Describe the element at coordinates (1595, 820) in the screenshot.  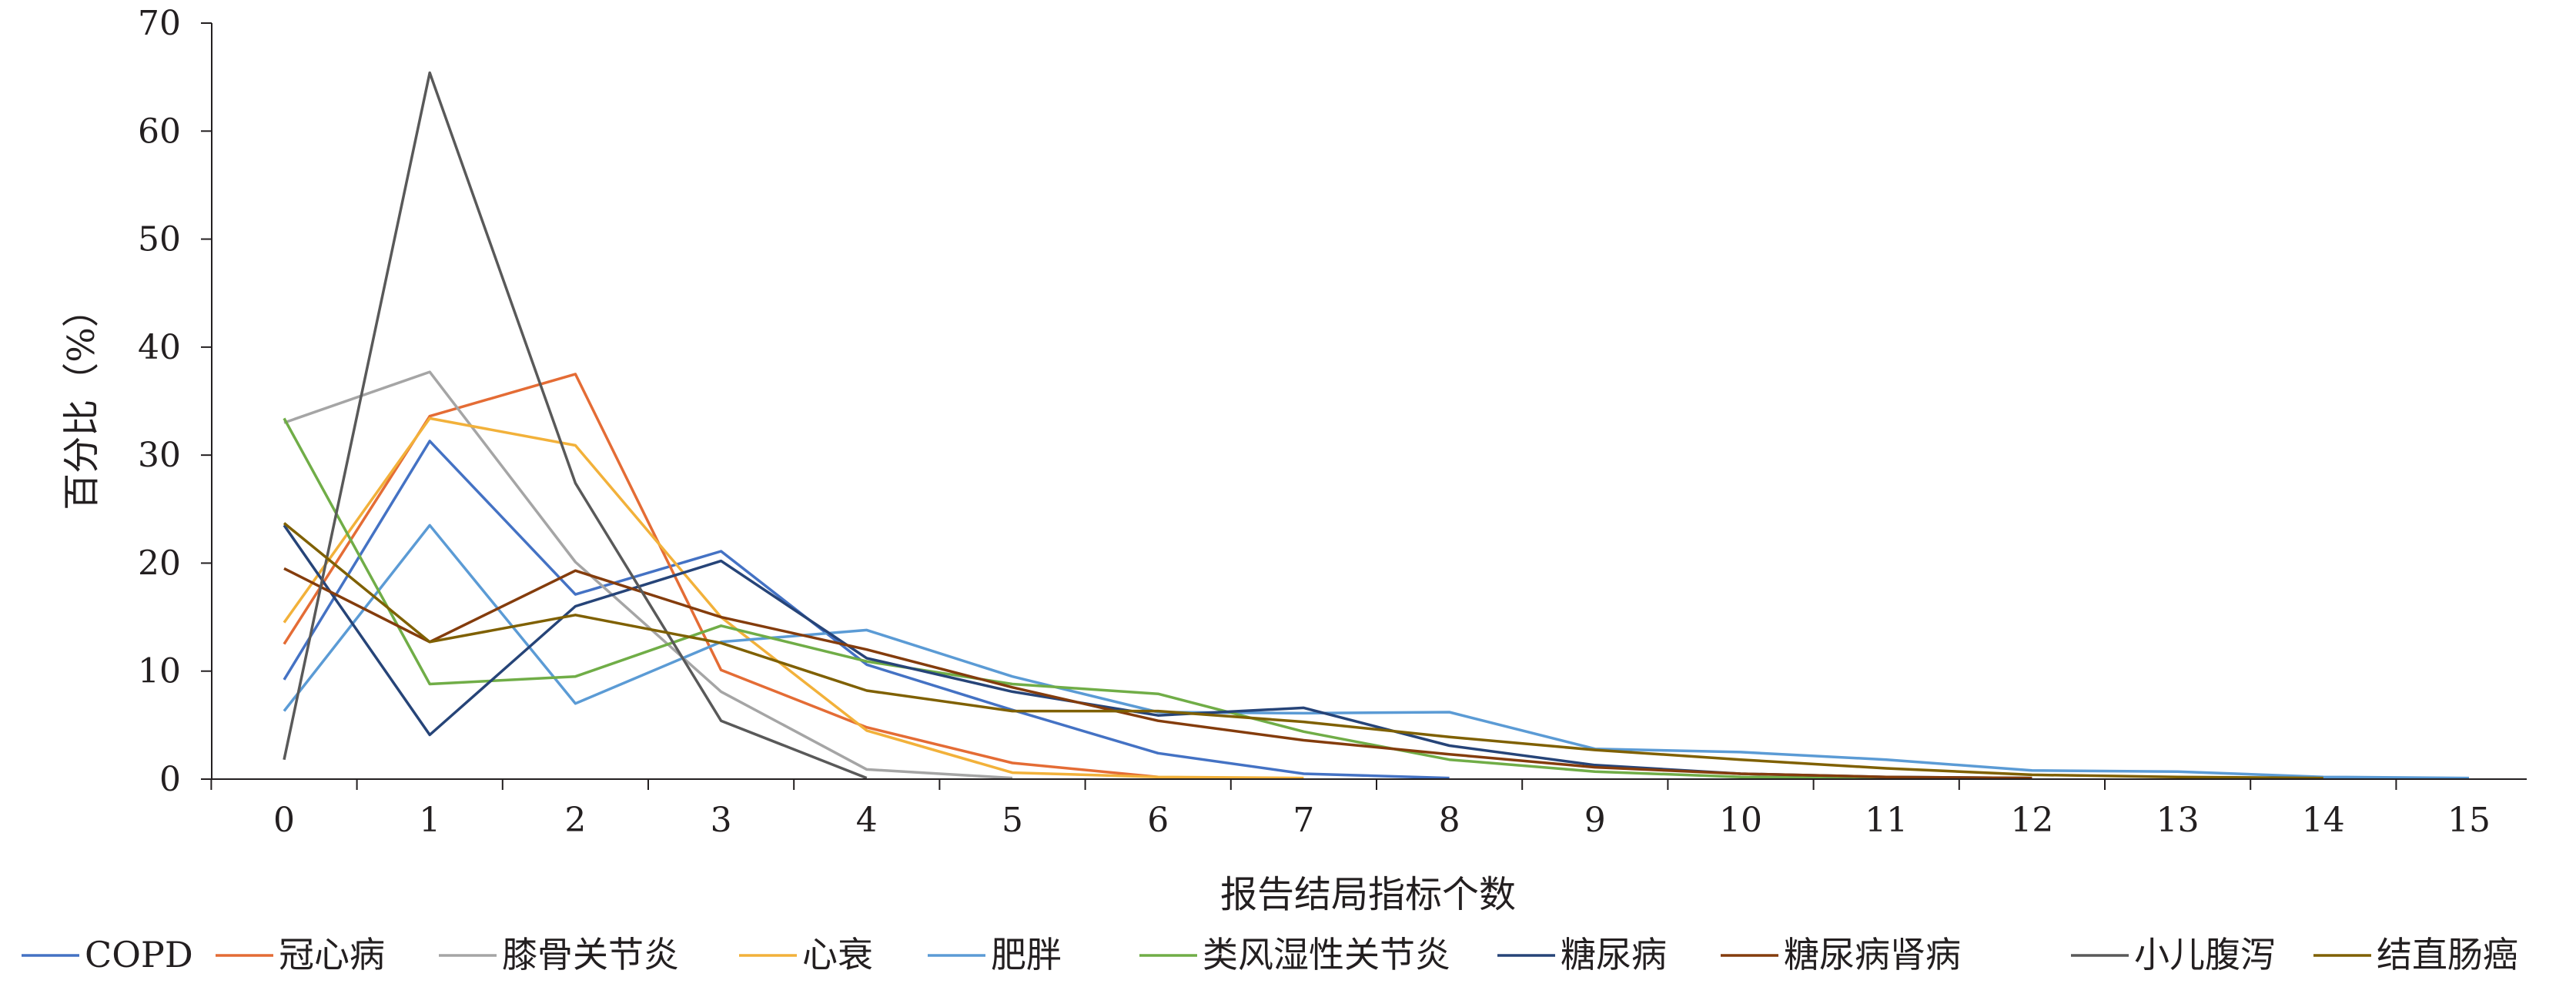
I see `x-tick-label: 9` at that location.